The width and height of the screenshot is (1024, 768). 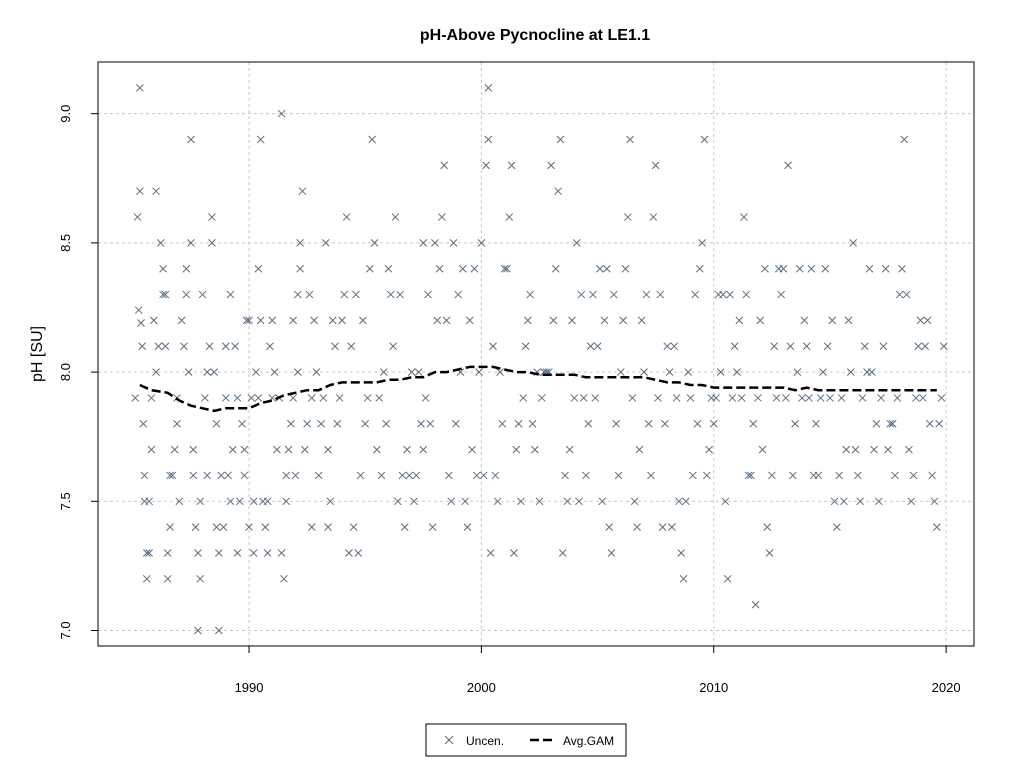 What do you see at coordinates (598, 670) in the screenshot?
I see `x-axis: 1990 2000 2010 2020` at bounding box center [598, 670].